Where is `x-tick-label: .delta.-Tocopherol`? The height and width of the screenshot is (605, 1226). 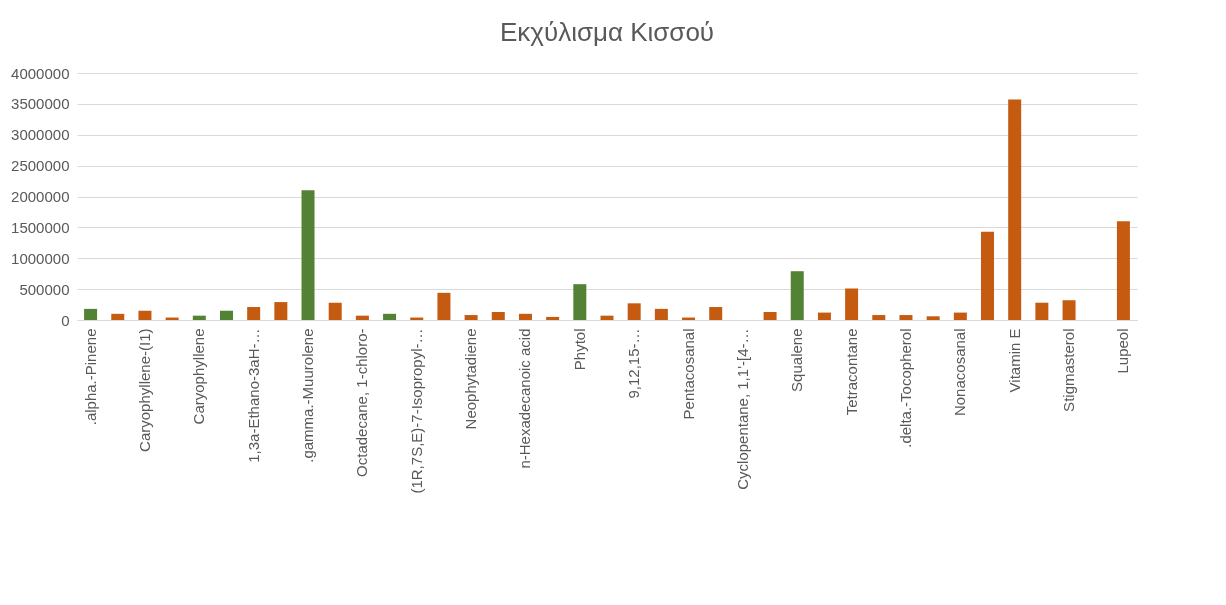 x-tick-label: .delta.-Tocopherol is located at coordinates (905, 388).